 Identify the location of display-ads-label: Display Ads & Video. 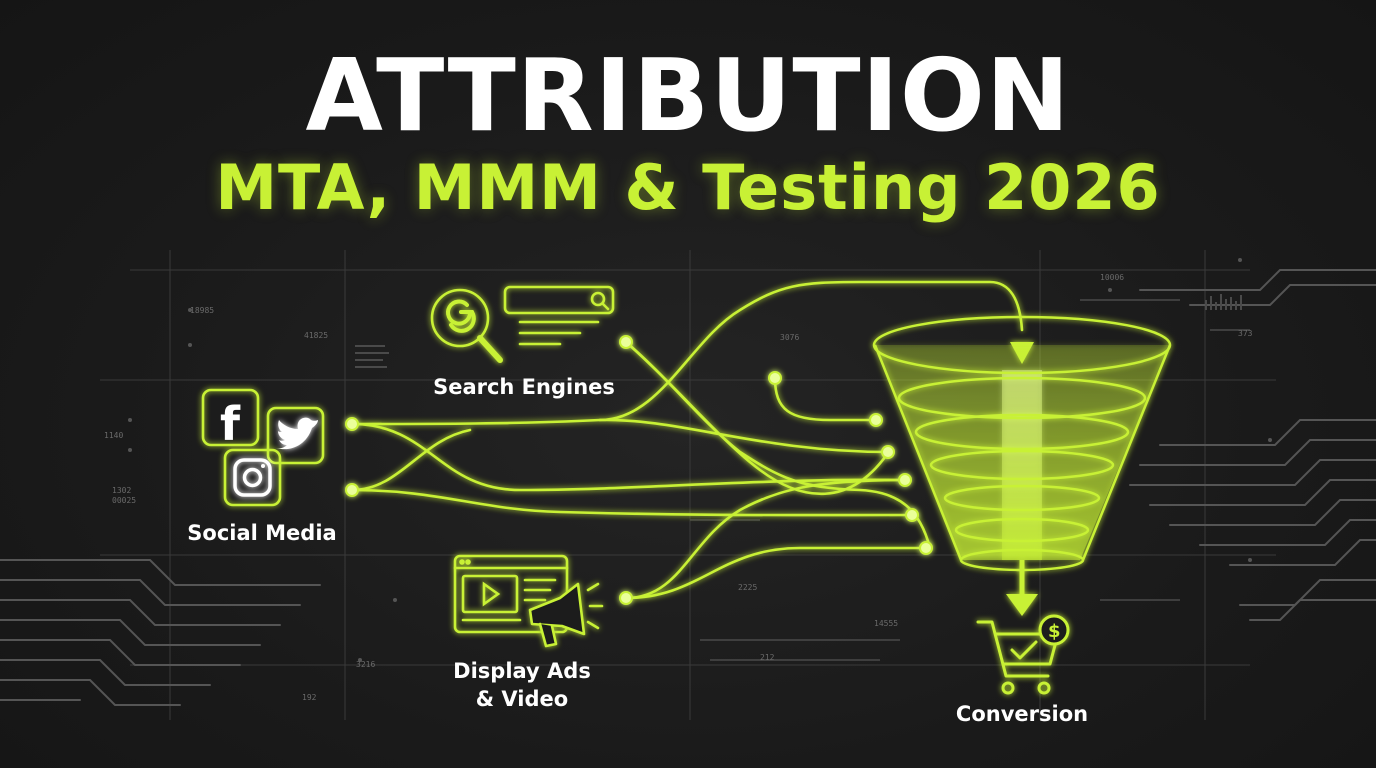
(522, 685).